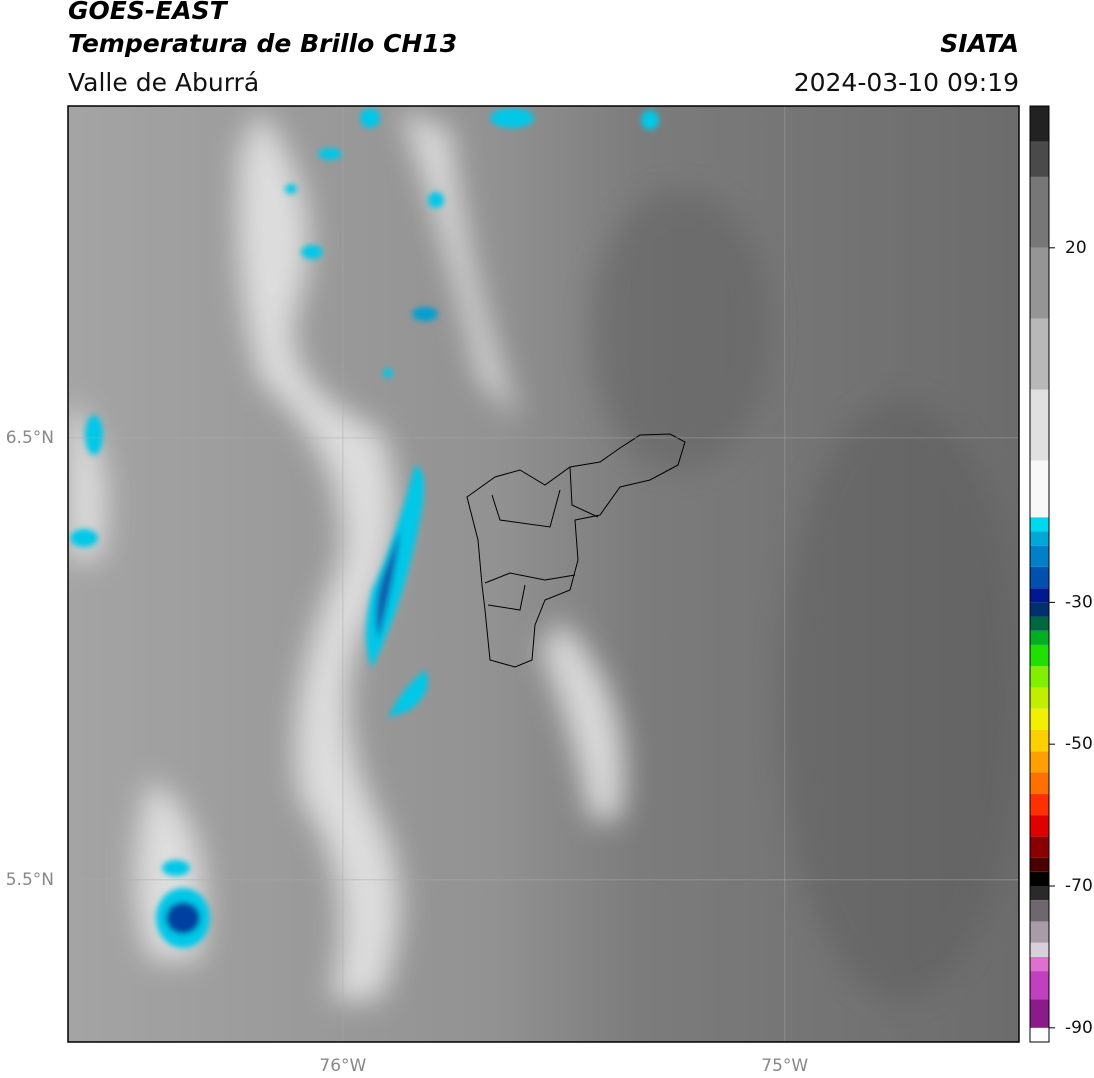 The width and height of the screenshot is (1094, 1078). What do you see at coordinates (1079, 1028) in the screenshot?
I see `colorbar-tick-label: -90` at bounding box center [1079, 1028].